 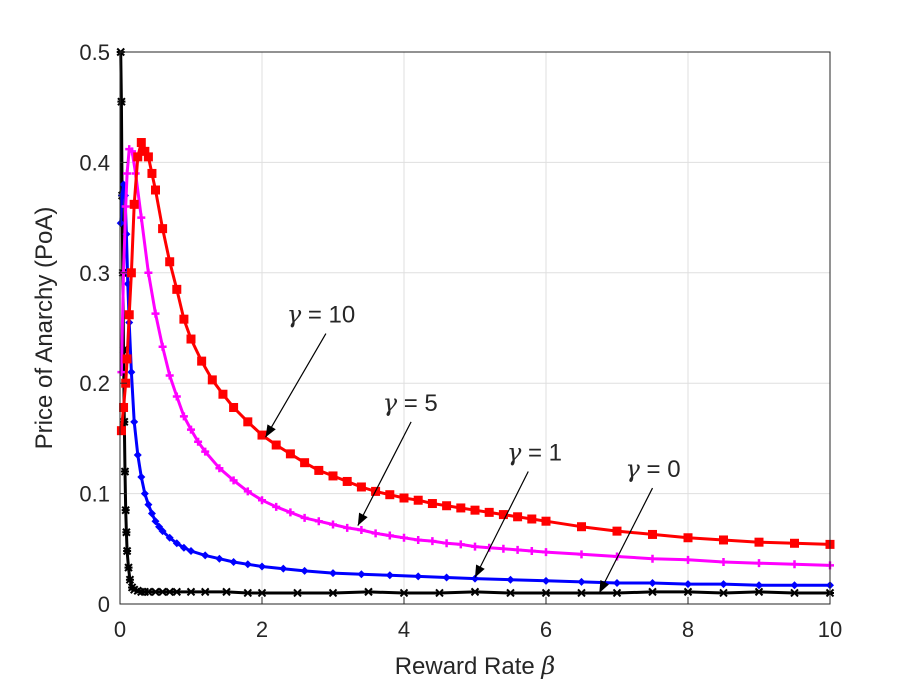 I want to click on x-tick-label: 10, so click(x=830, y=629).